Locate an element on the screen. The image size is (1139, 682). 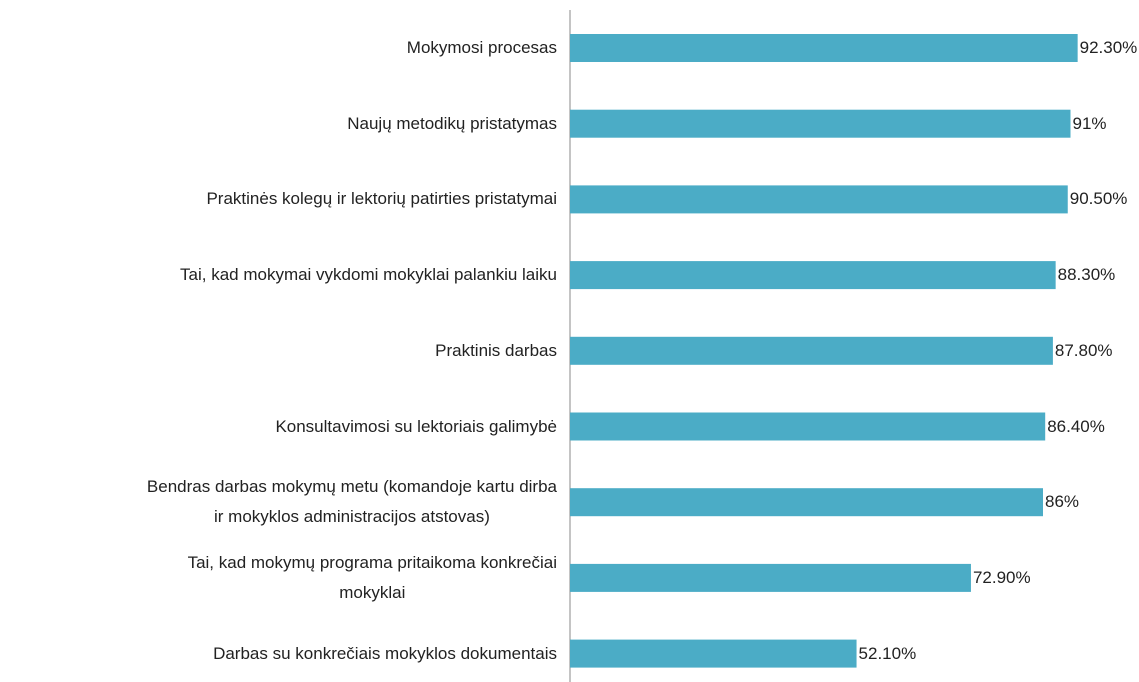
value-label: 90.50% is located at coordinates (1098, 199).